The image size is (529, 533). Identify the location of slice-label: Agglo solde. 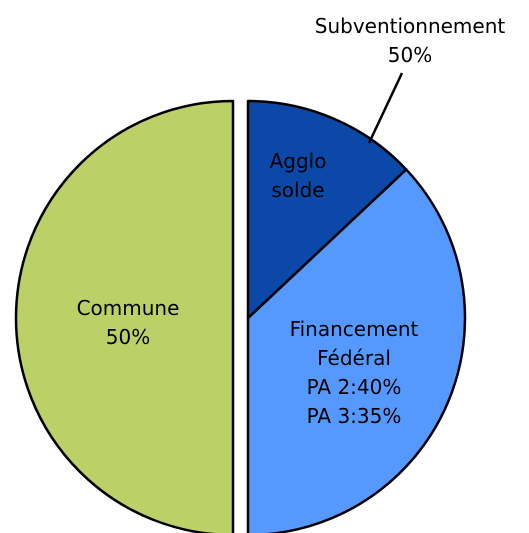
(298, 175).